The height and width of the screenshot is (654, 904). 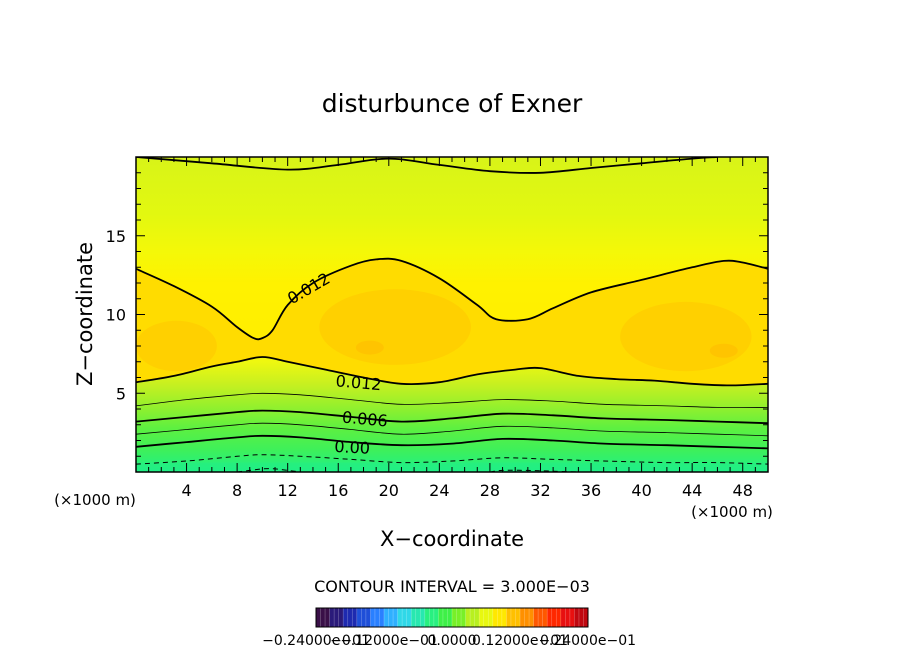 I want to click on x-tick-label: 20, so click(x=389, y=490).